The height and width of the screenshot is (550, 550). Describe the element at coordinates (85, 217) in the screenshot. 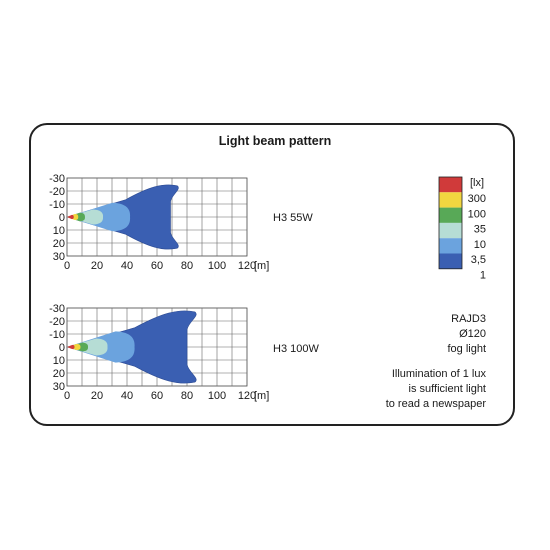

I see `zone-10-lux` at that location.